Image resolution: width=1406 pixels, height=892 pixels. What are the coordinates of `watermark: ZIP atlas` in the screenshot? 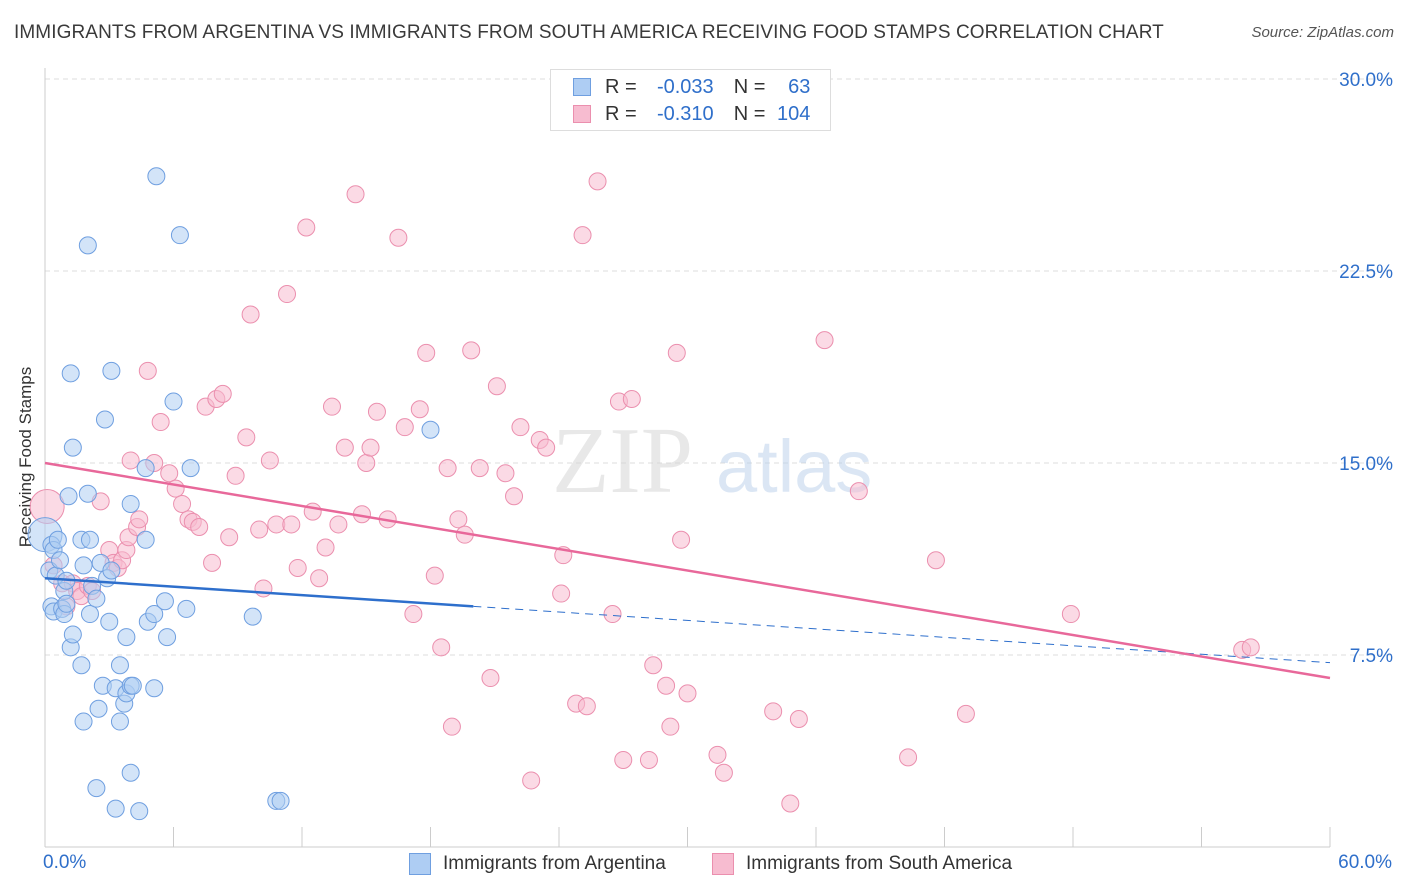 It's located at (712, 461).